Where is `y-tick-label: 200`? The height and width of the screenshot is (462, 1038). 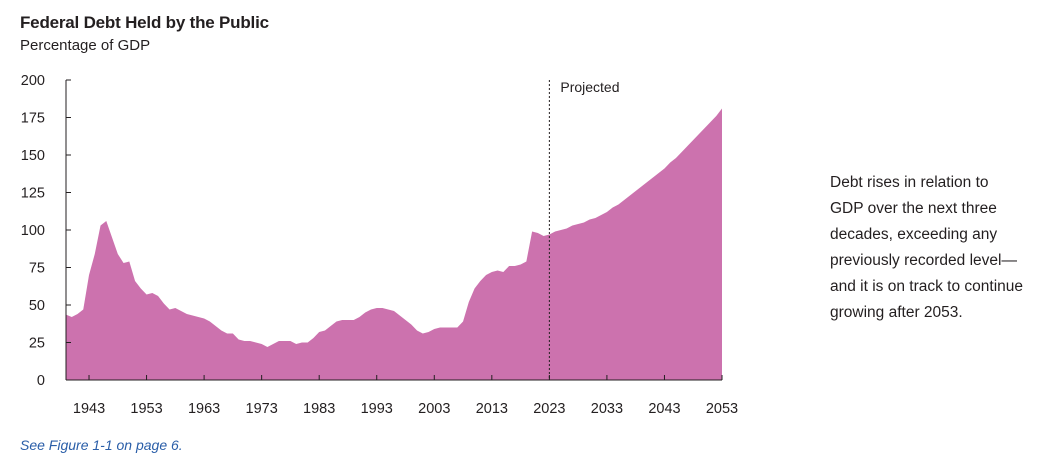
y-tick-label: 200 is located at coordinates (33, 81).